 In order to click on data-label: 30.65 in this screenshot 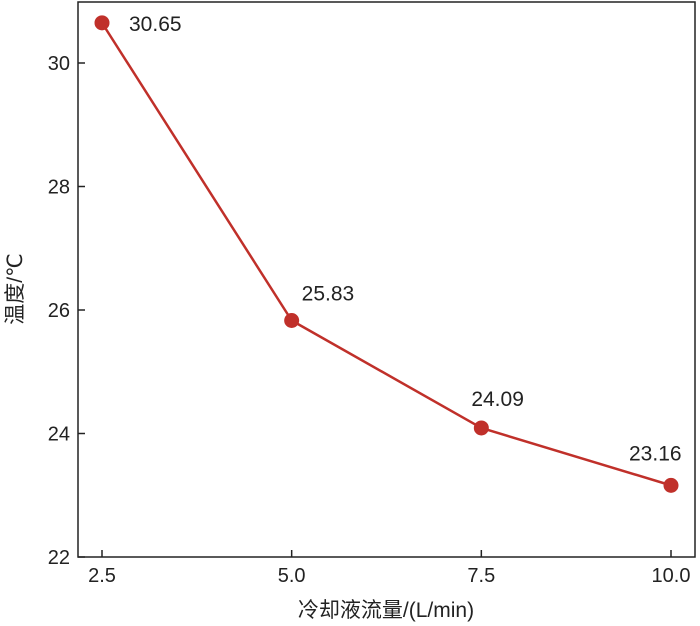, I will do `click(155, 24)`.